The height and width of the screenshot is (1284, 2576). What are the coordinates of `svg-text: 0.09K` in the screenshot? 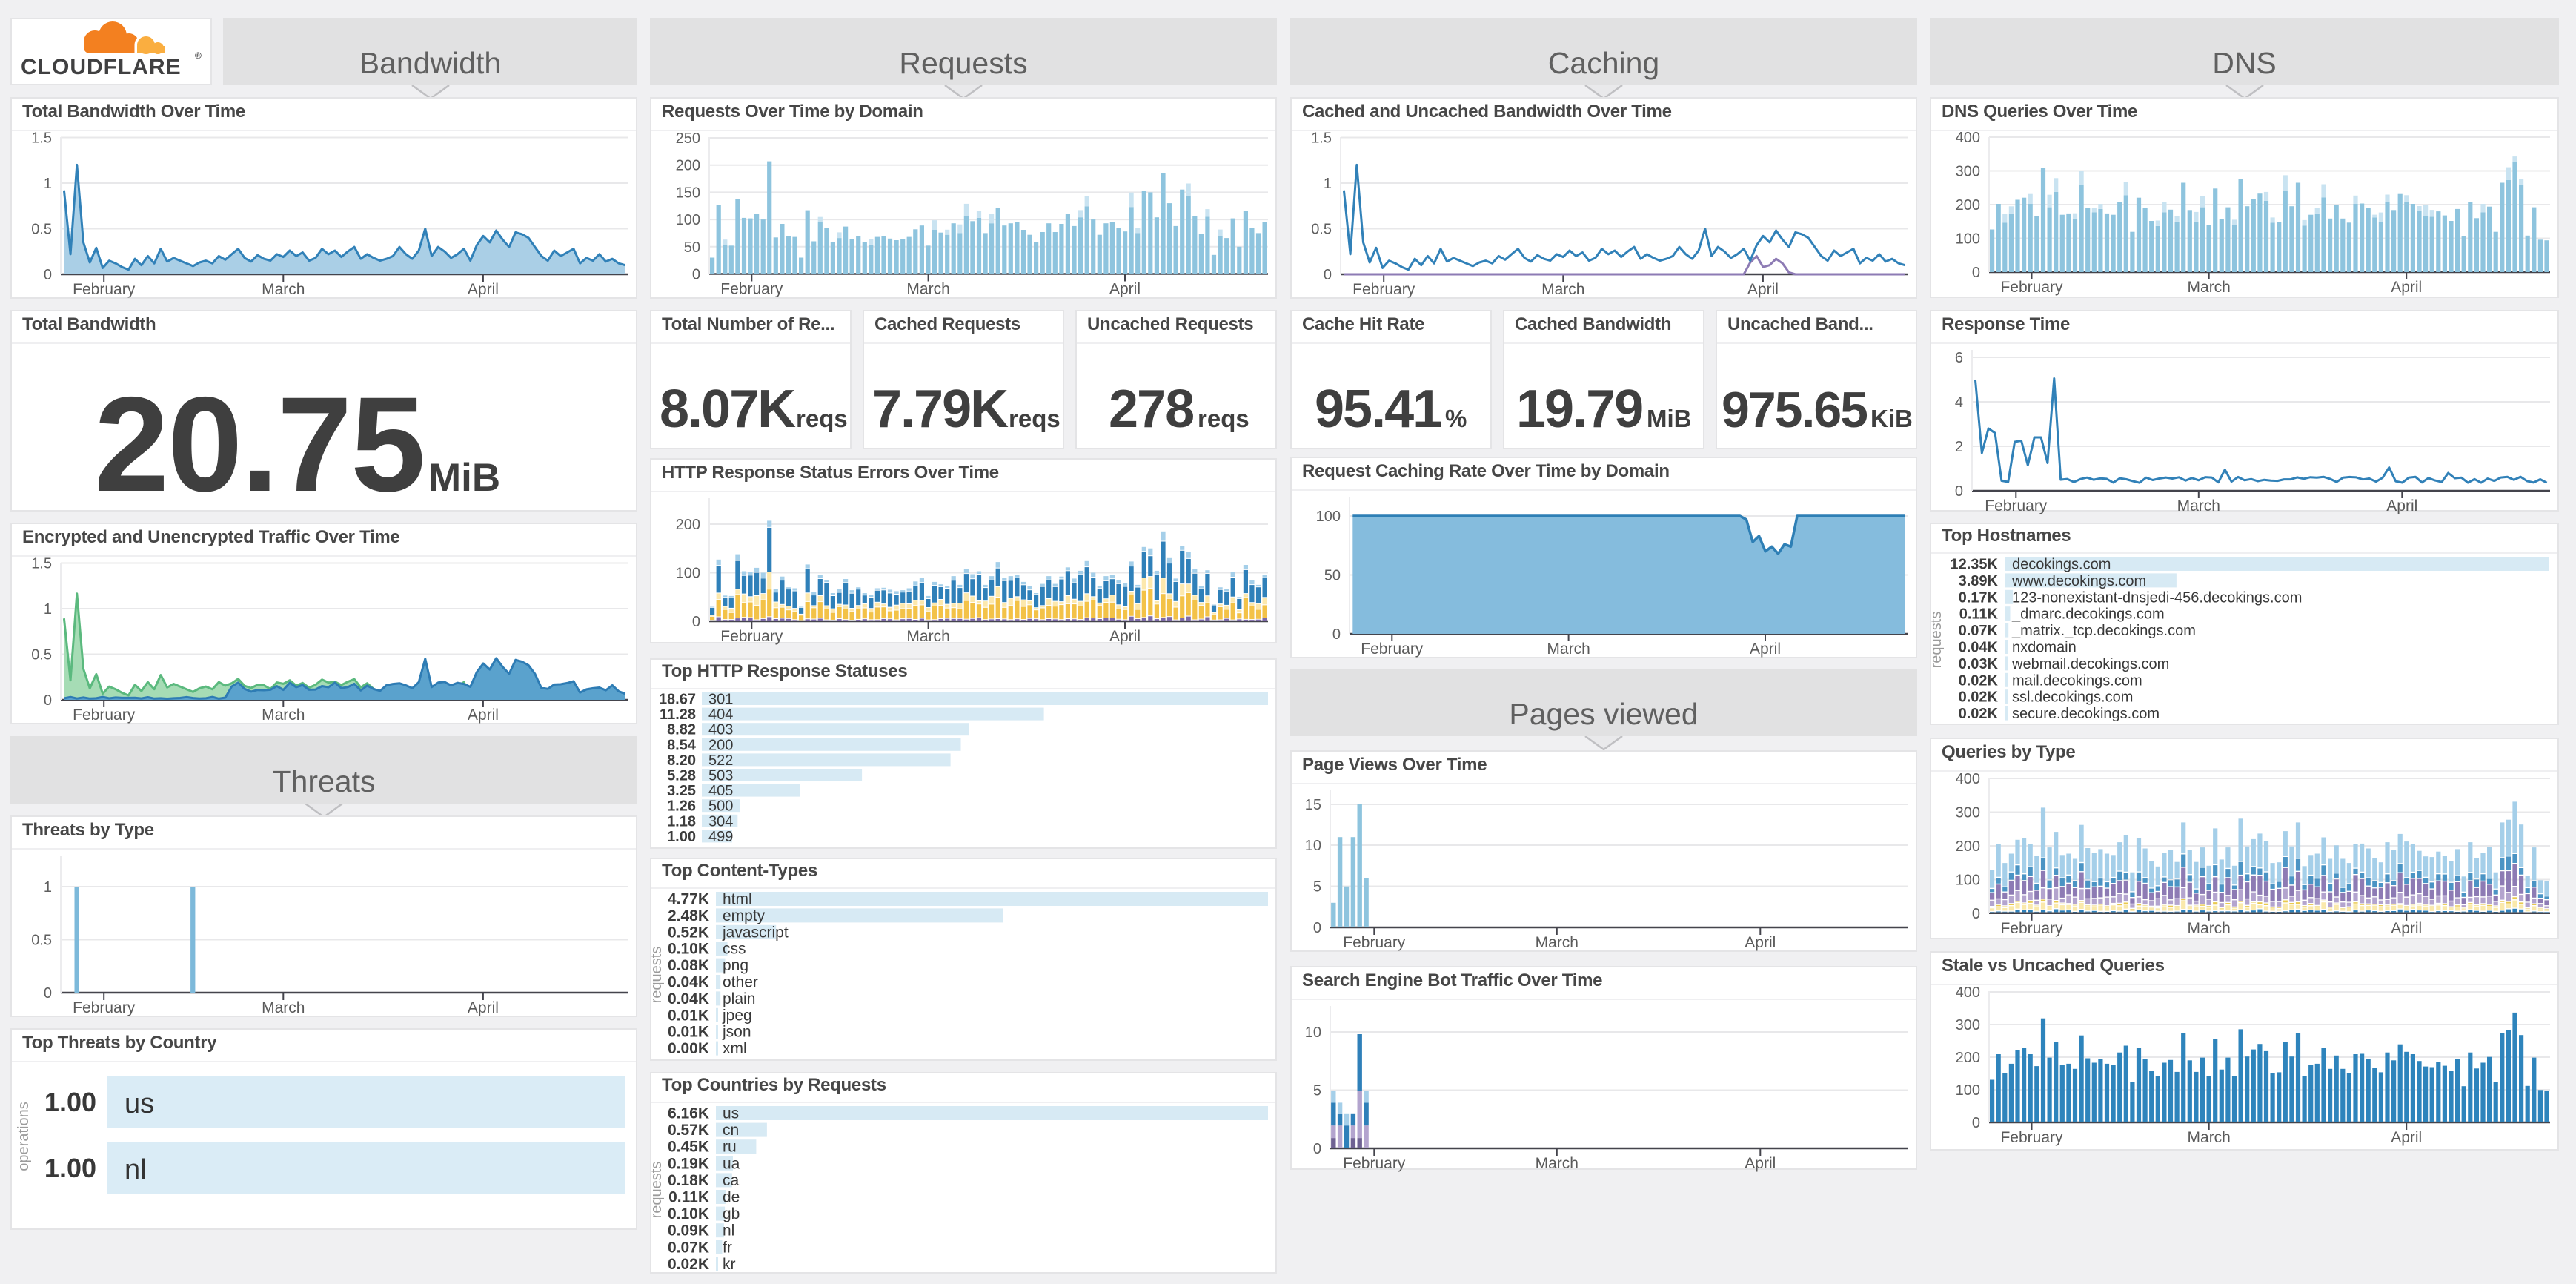 It's located at (688, 1231).